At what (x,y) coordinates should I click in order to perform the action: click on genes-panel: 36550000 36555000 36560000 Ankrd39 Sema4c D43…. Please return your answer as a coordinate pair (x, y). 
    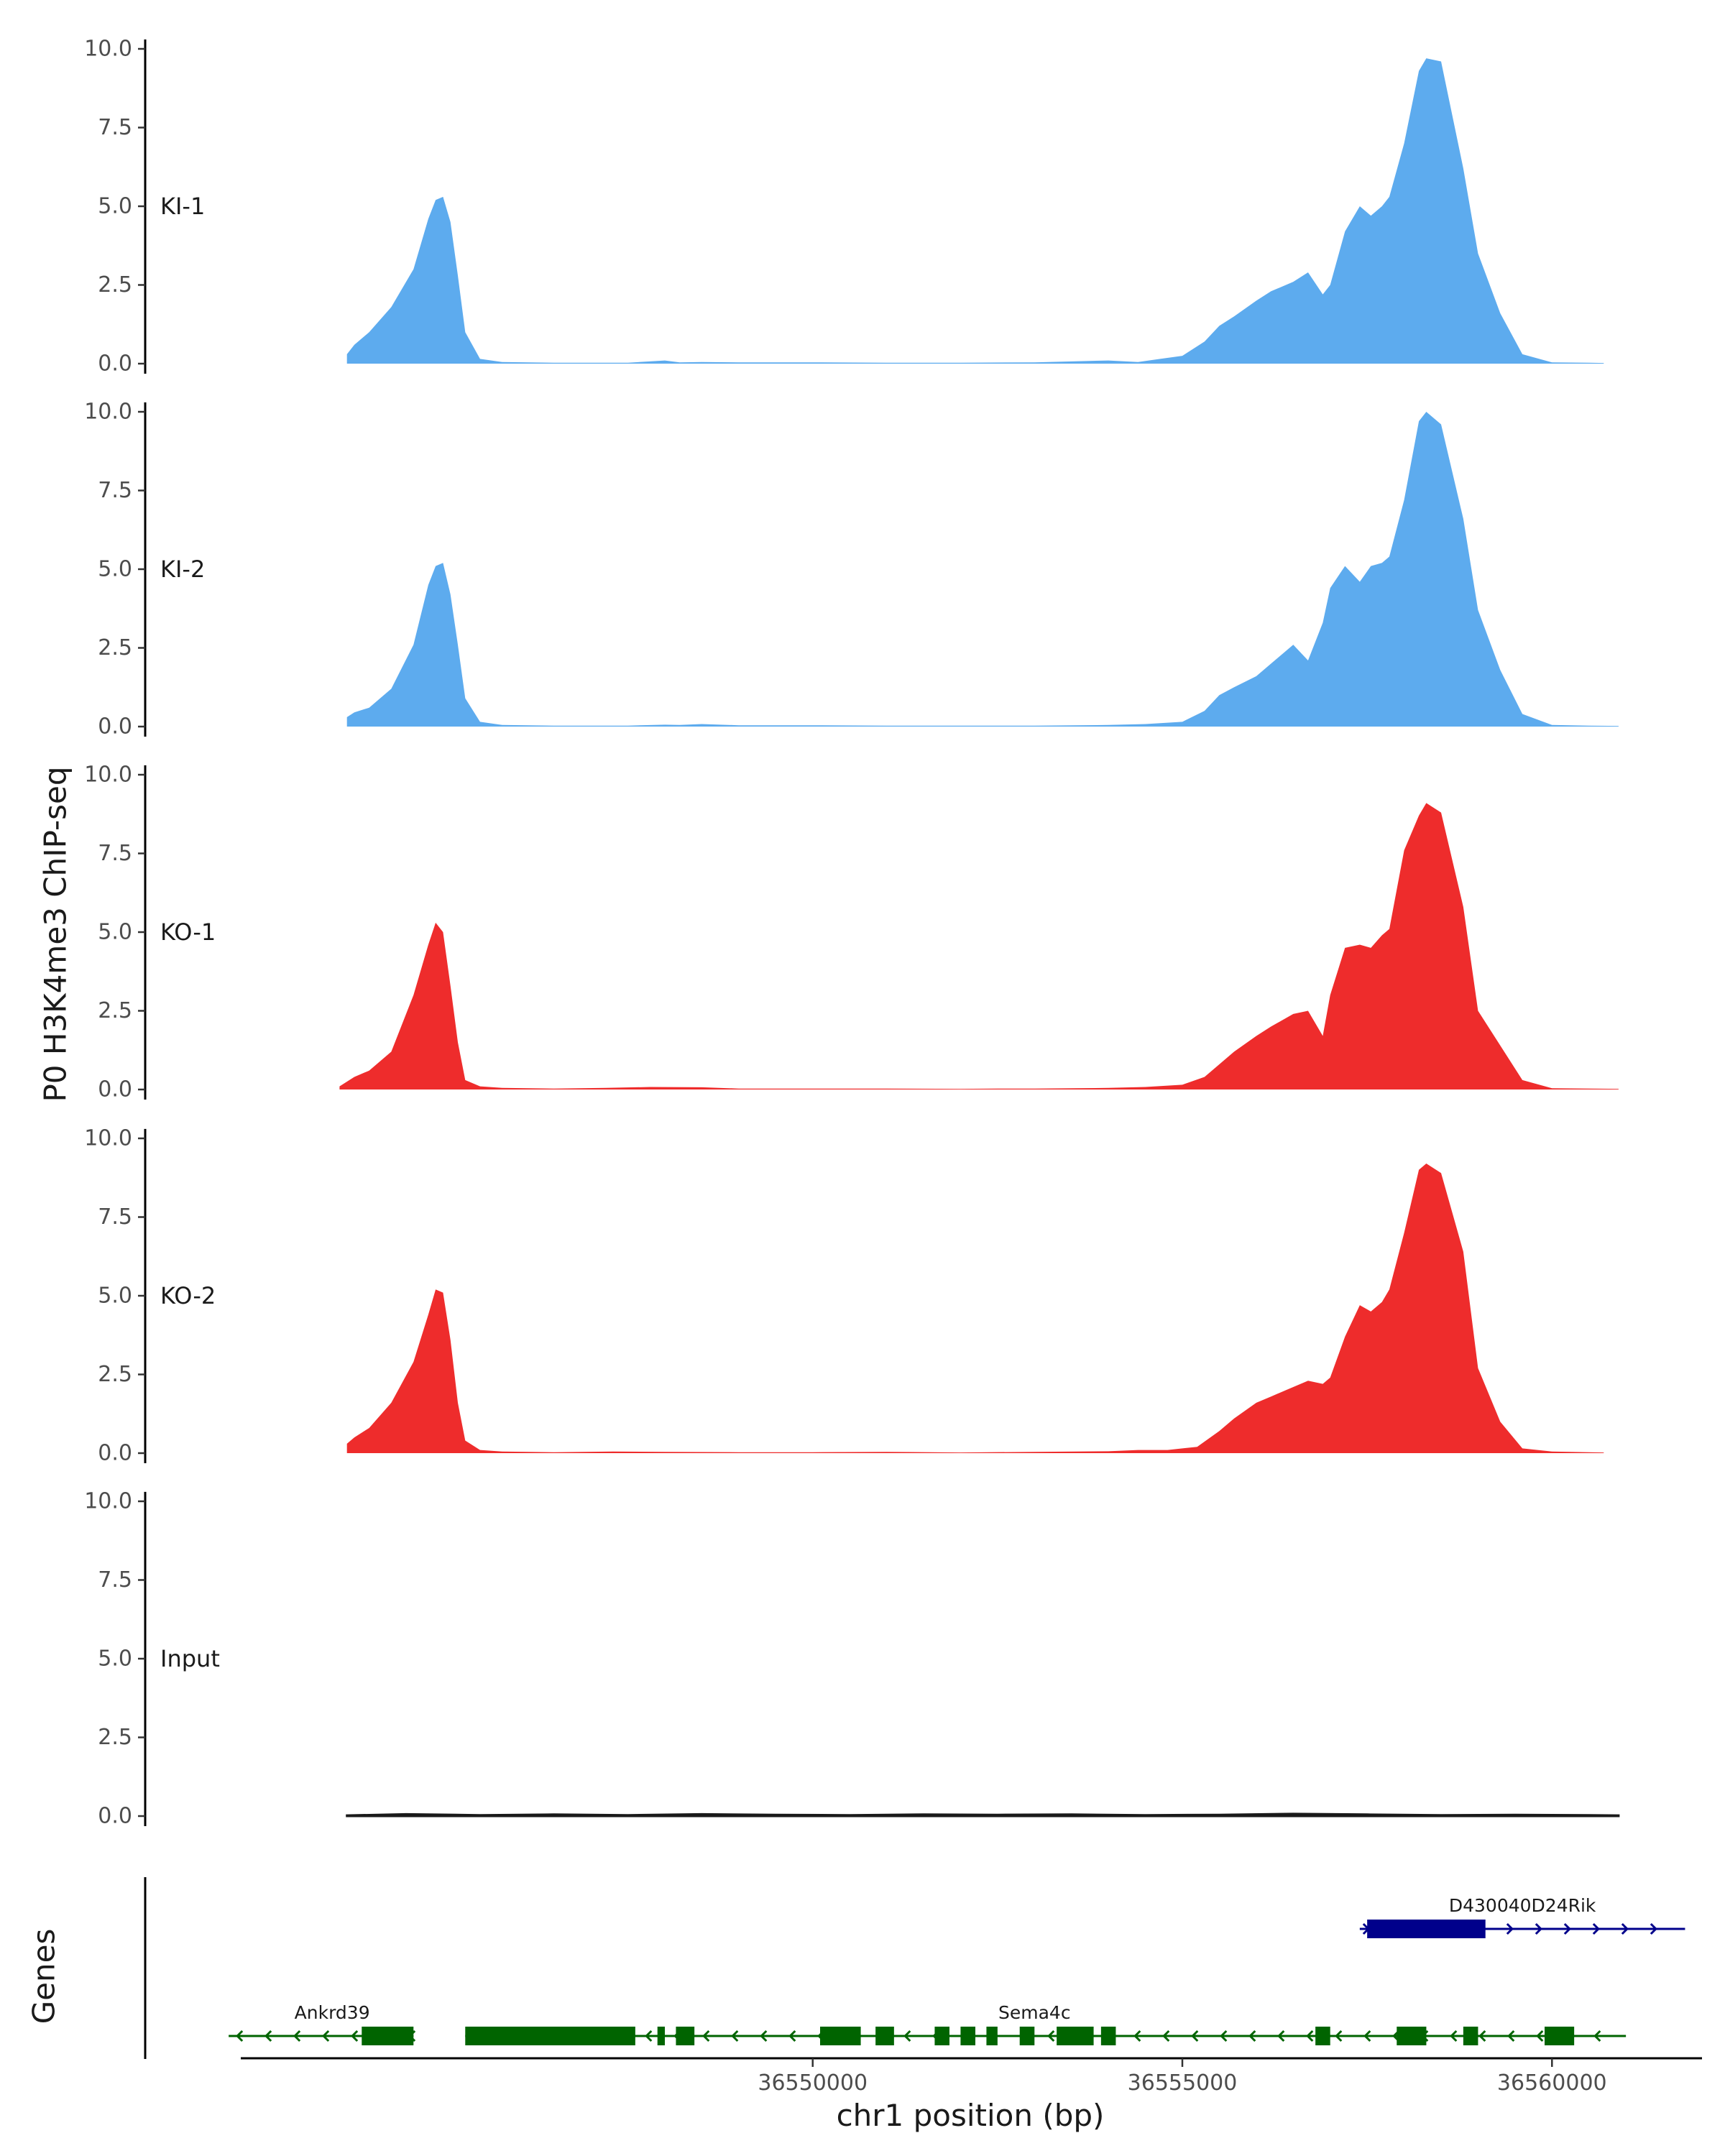
    Looking at the image, I should click on (923, 1986).